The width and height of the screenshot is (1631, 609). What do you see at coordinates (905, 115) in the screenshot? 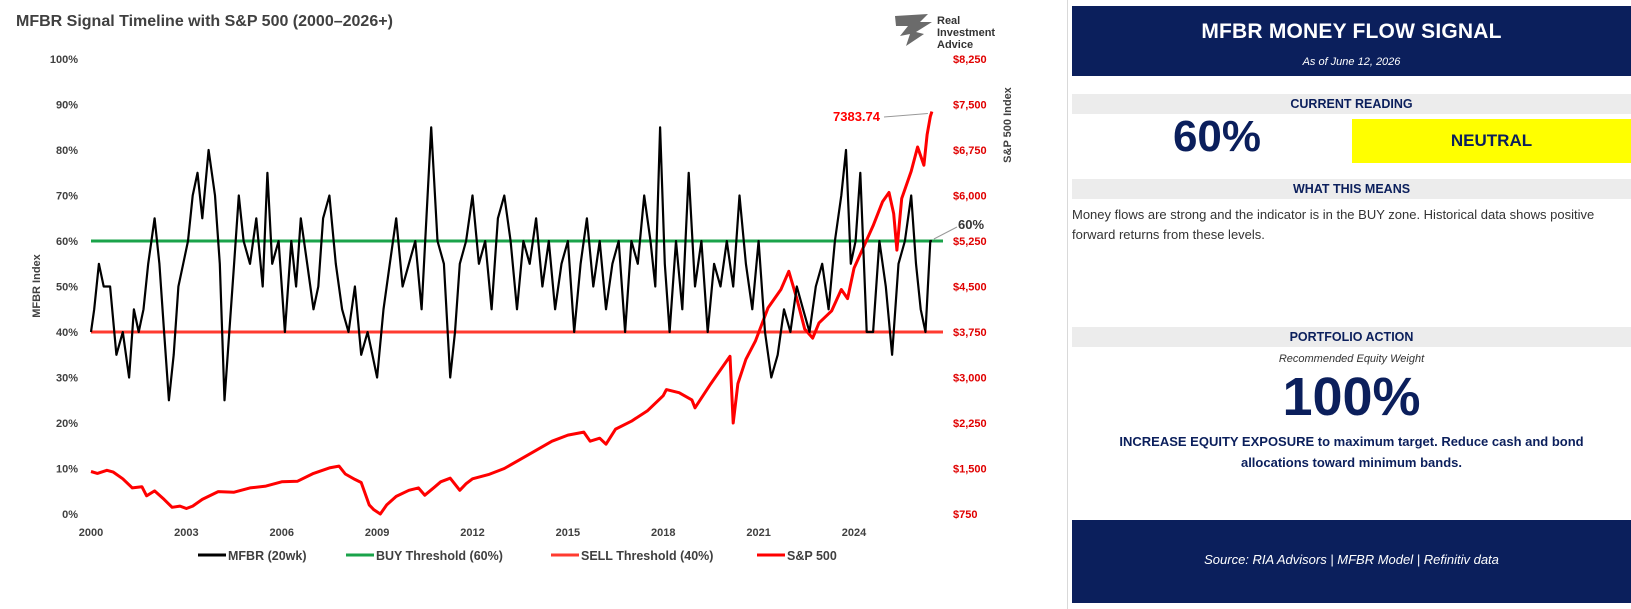
I see `sp500-annotation-leader` at bounding box center [905, 115].